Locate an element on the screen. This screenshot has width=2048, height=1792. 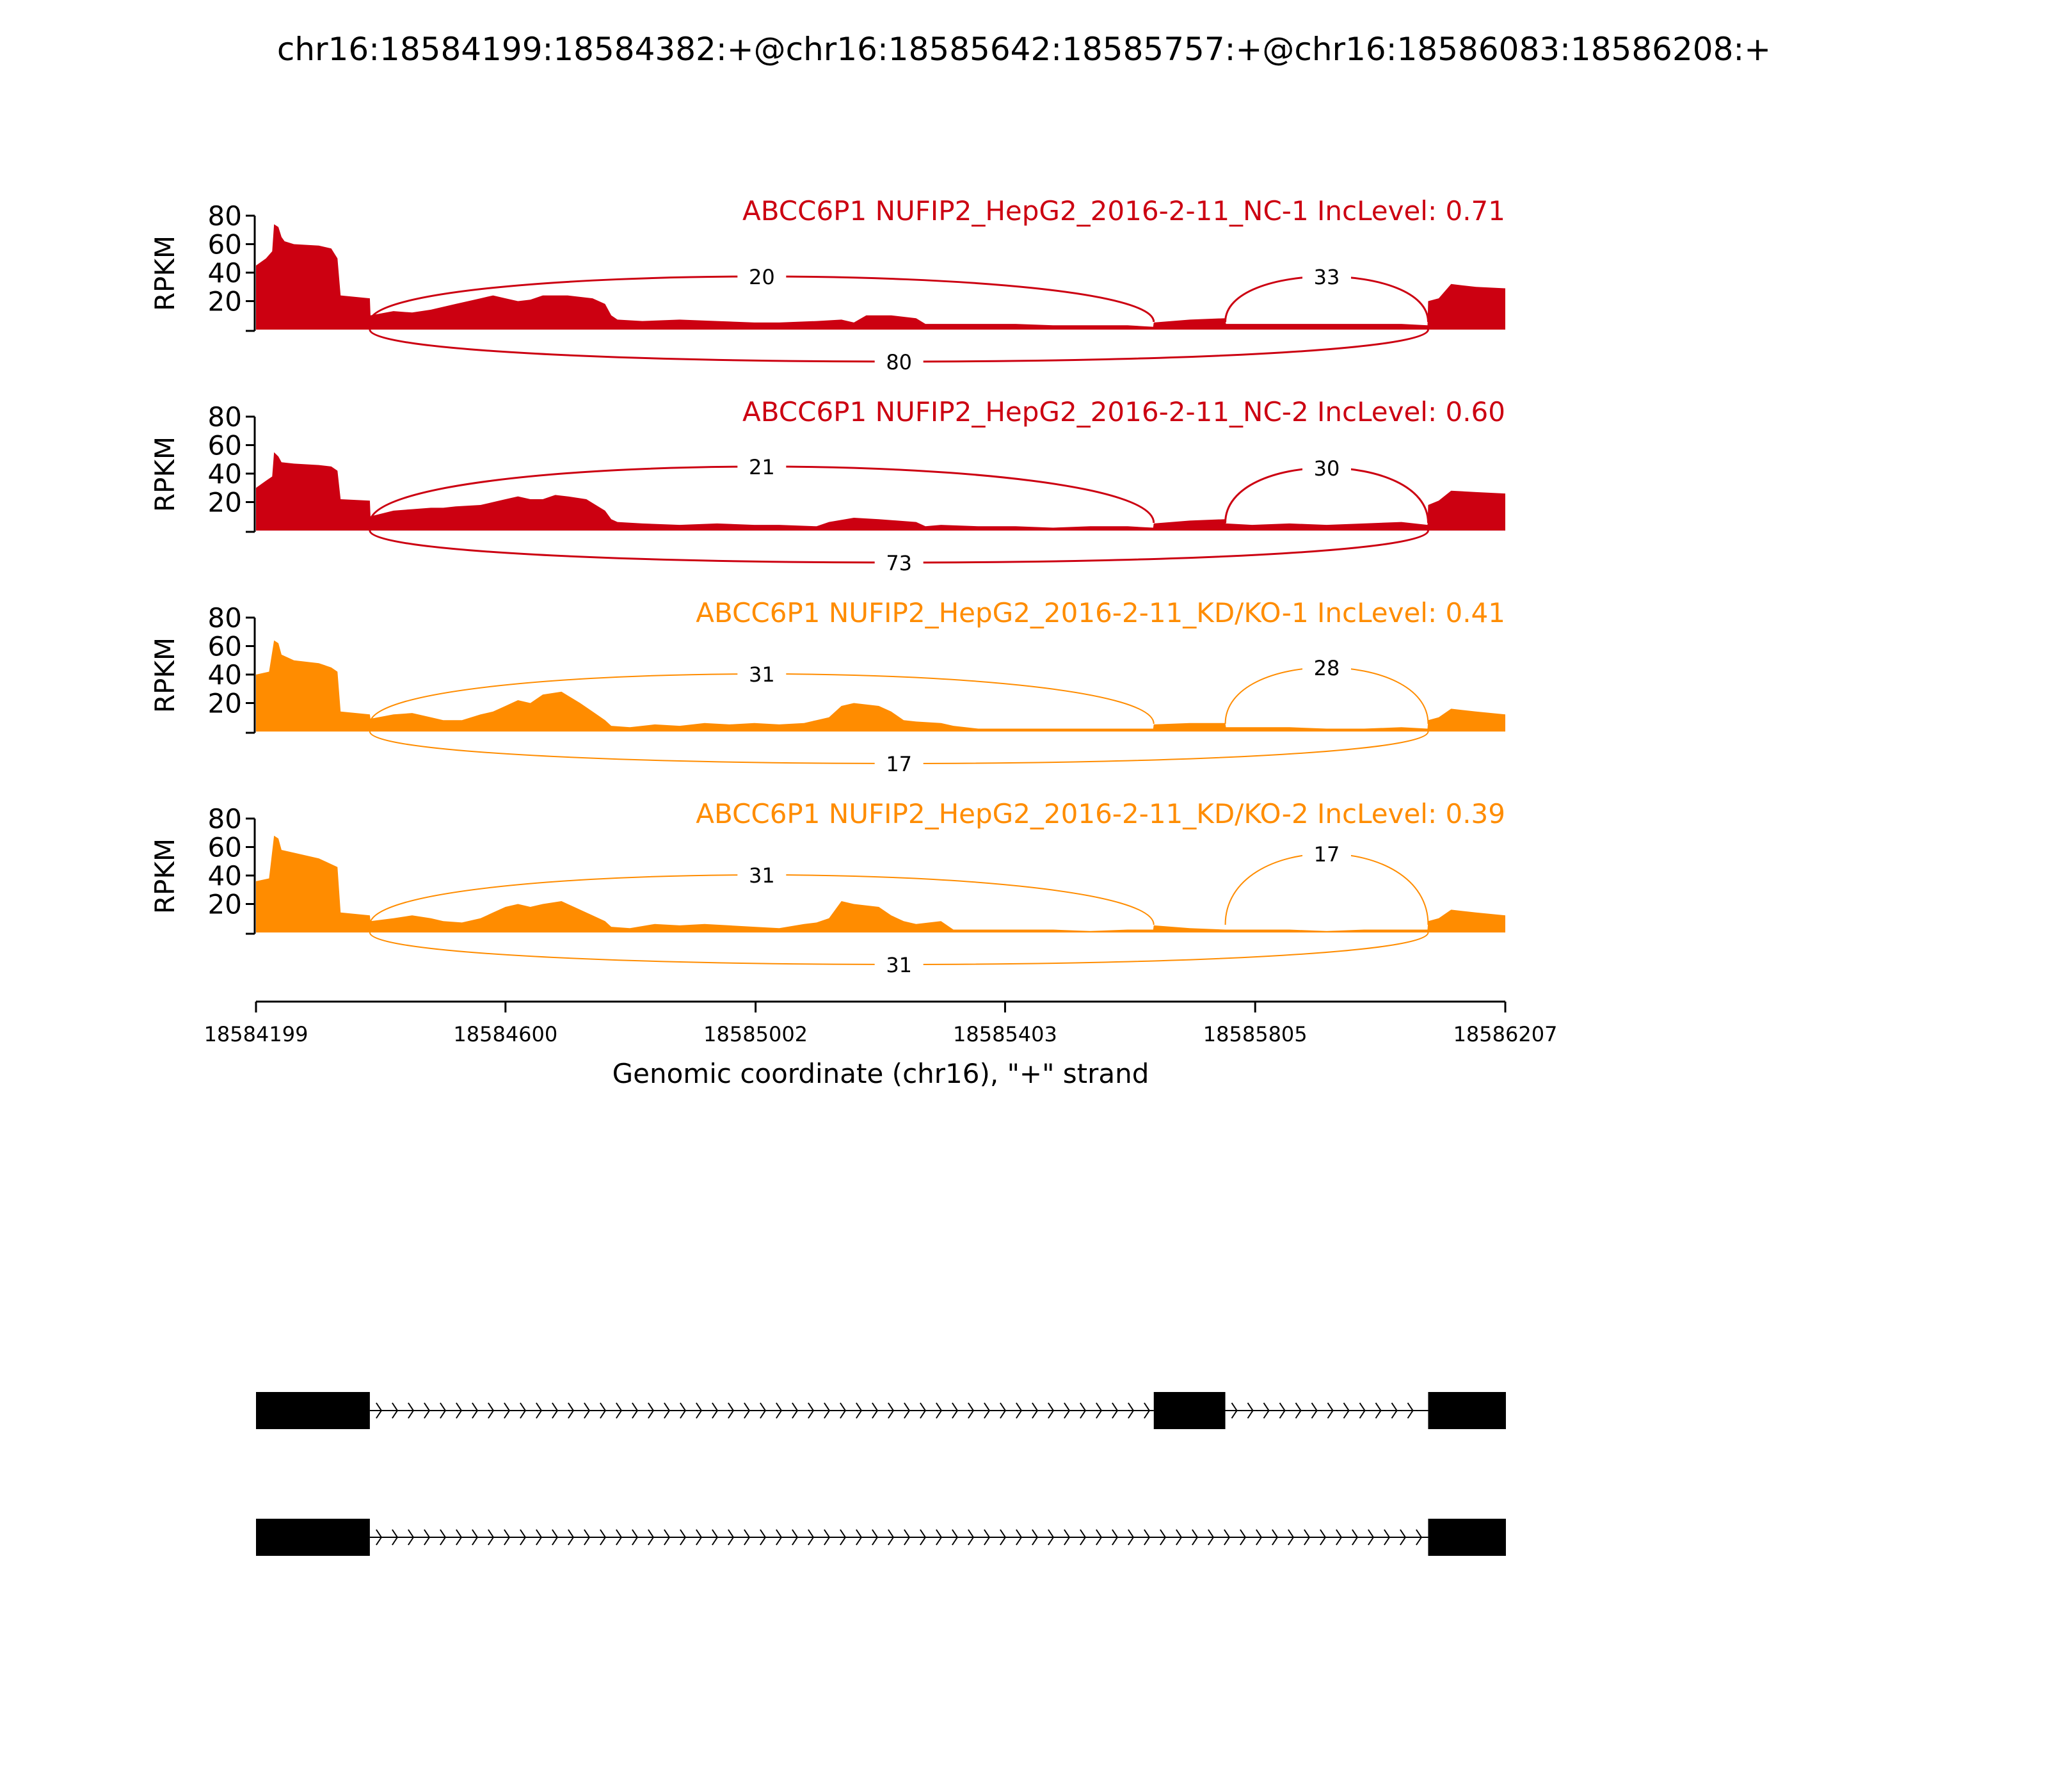
gene-models is located at coordinates (881, 1474).